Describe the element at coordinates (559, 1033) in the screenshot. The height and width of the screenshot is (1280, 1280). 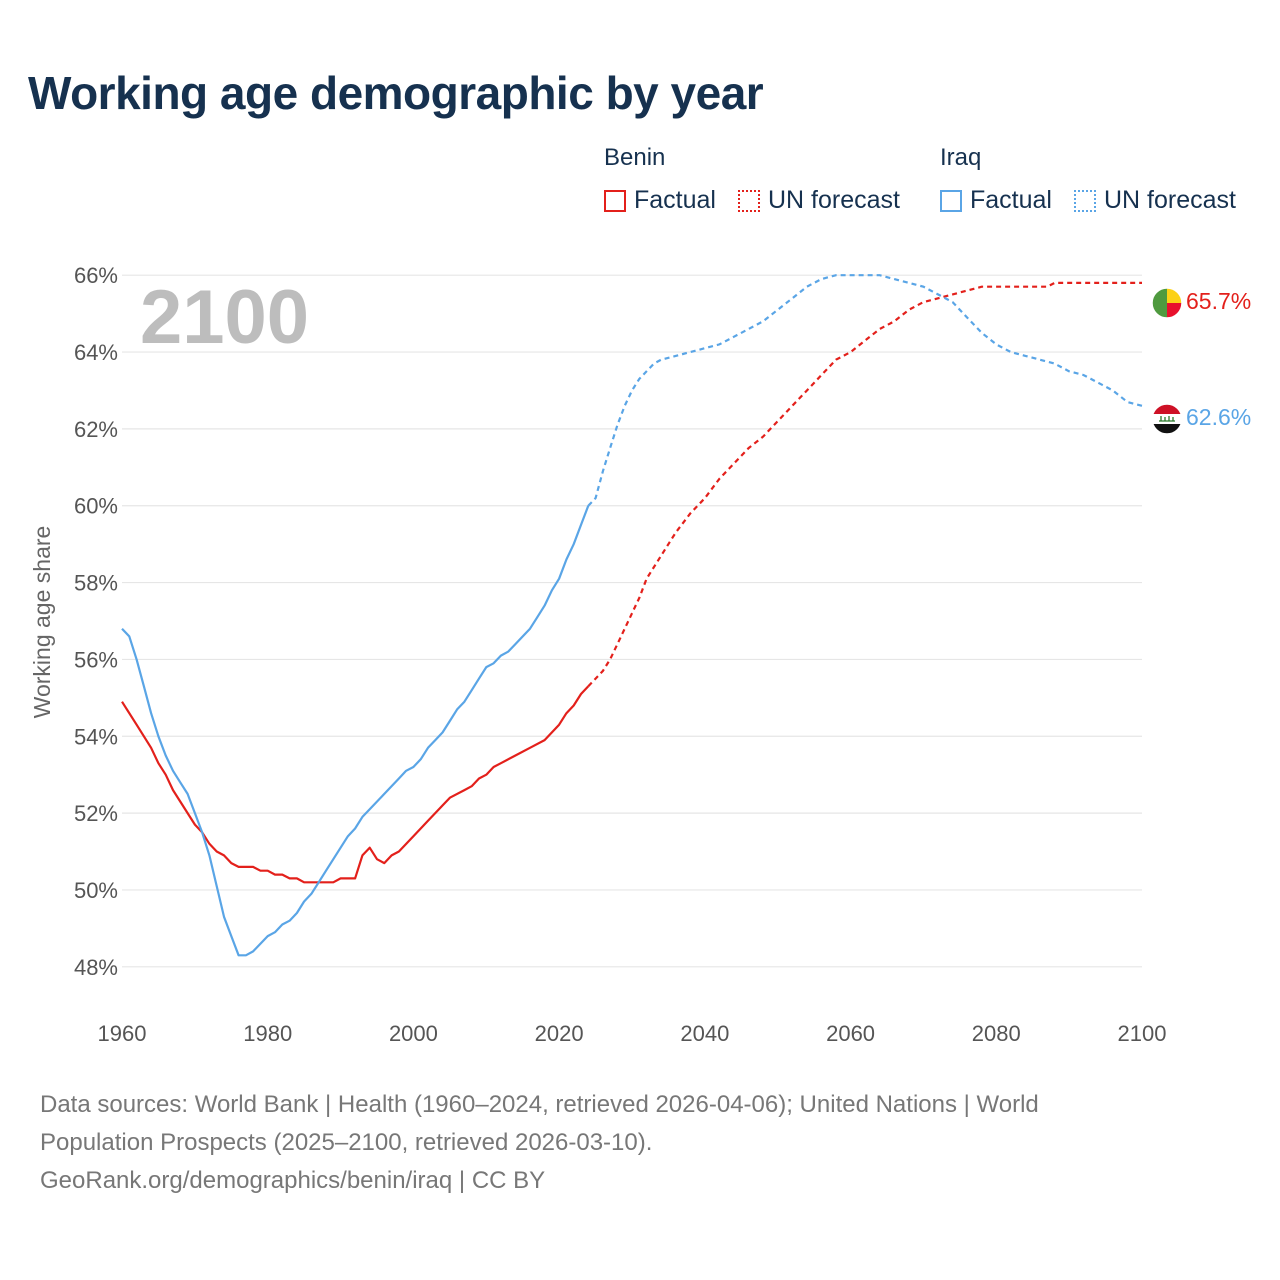
I see `x-tick-label: 2020` at that location.